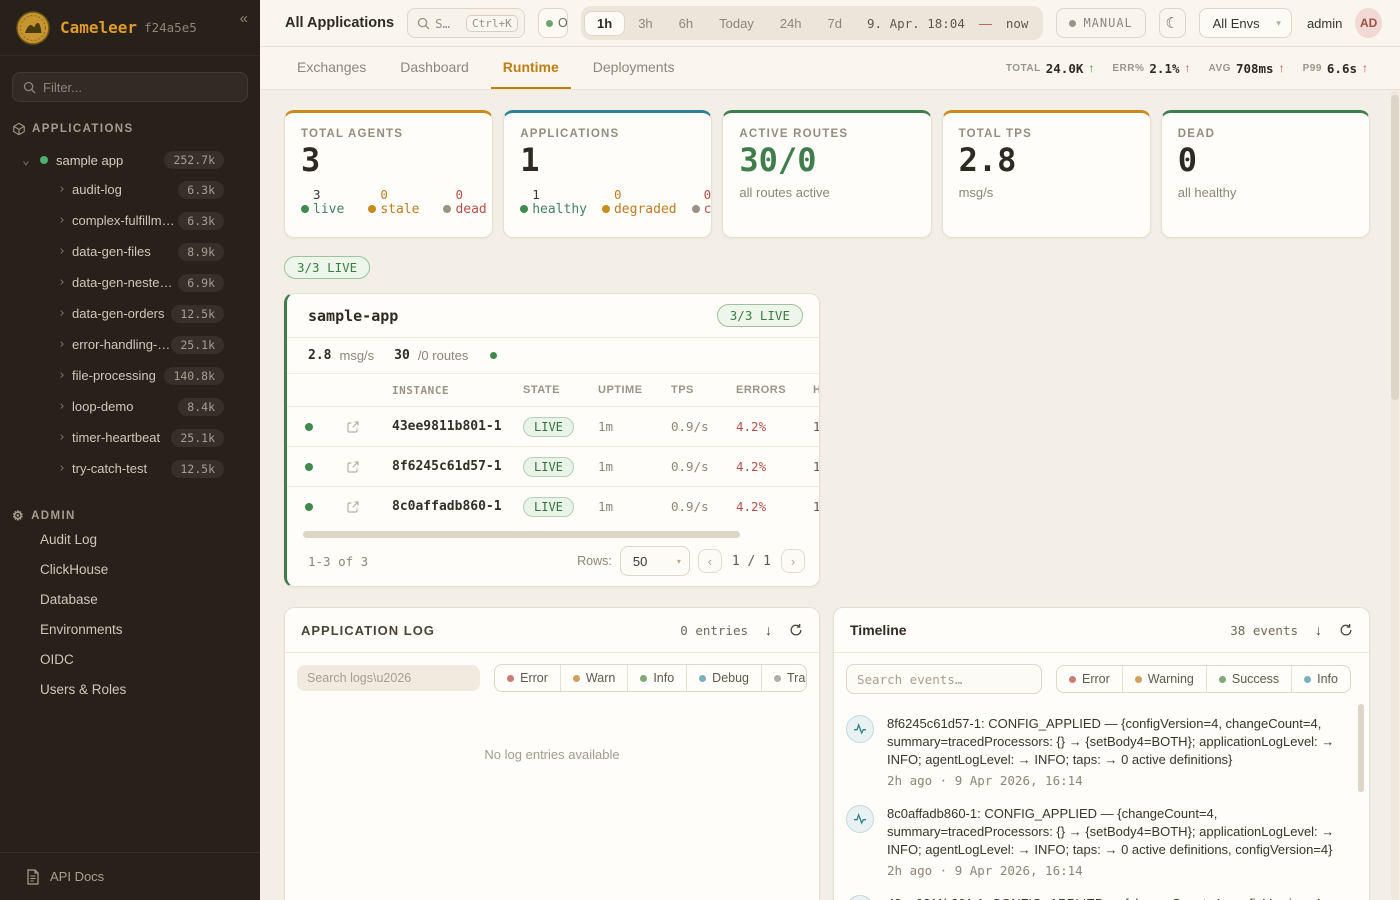 Image resolution: width=1400 pixels, height=900 pixels. I want to click on sidebar-item-error-handling: › error-handling-… 25.1k, so click(130, 344).